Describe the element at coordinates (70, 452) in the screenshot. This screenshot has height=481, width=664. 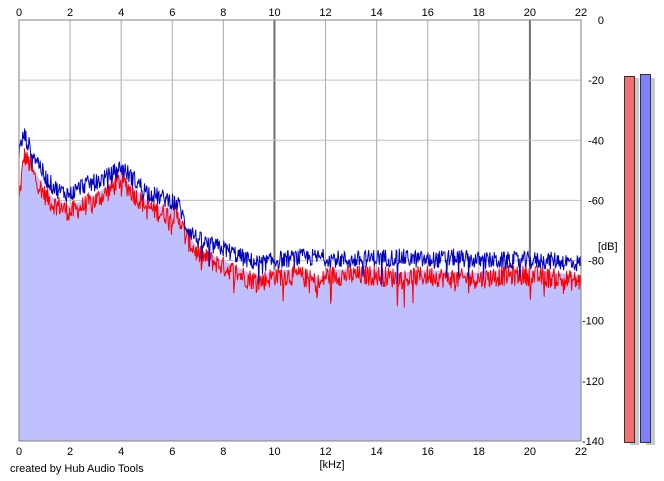
I see `x-tick-label-bottom: 2` at that location.